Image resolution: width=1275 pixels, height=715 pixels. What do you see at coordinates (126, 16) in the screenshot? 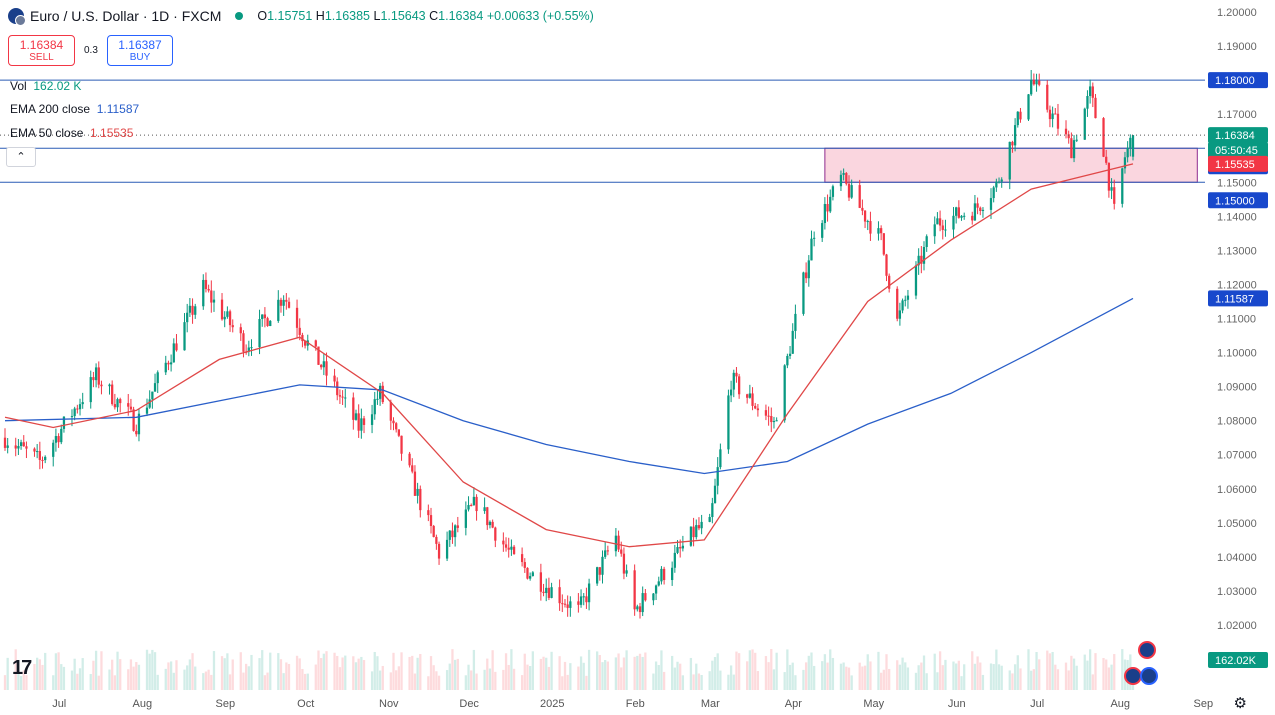
I see `symbol-title: Euro / U.S. Dollar · 1D · FXCM` at bounding box center [126, 16].